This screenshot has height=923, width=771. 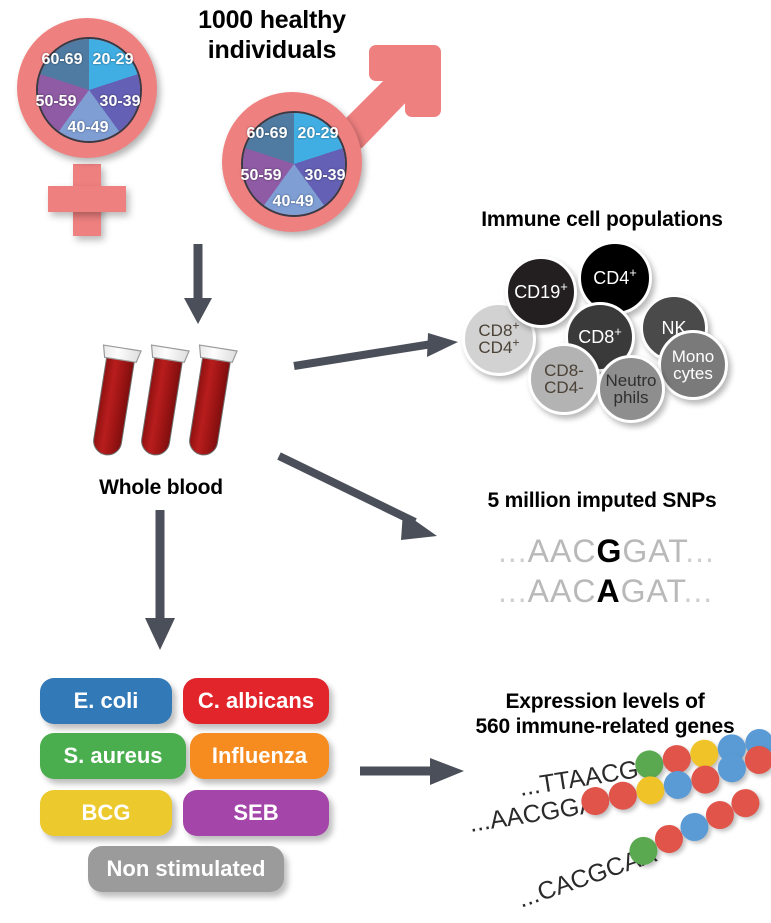 What do you see at coordinates (499, 329) in the screenshot?
I see `cell-label-line1: CD8+` at bounding box center [499, 329].